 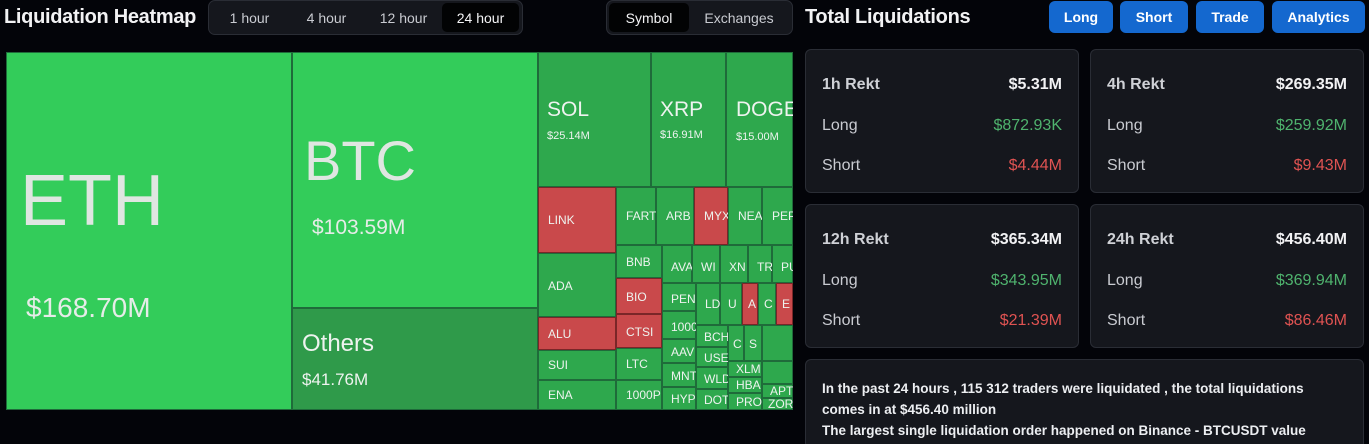 I want to click on tile-symbol: ENA, so click(x=560, y=395).